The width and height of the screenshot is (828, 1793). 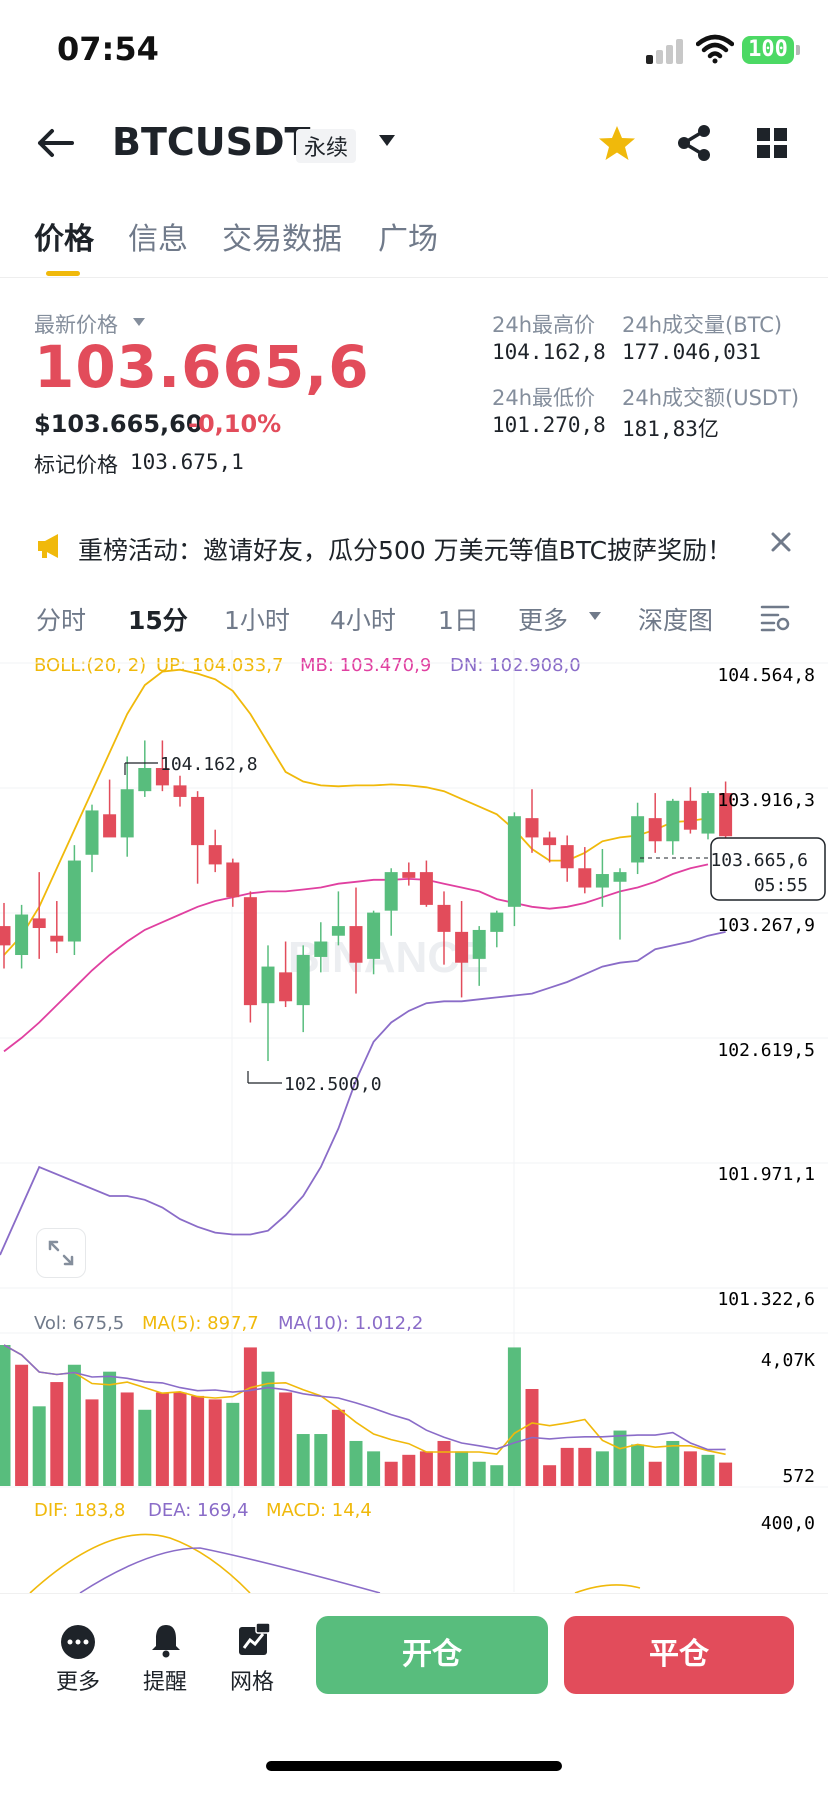 What do you see at coordinates (772, 143) in the screenshot?
I see `layout-grid-icon` at bounding box center [772, 143].